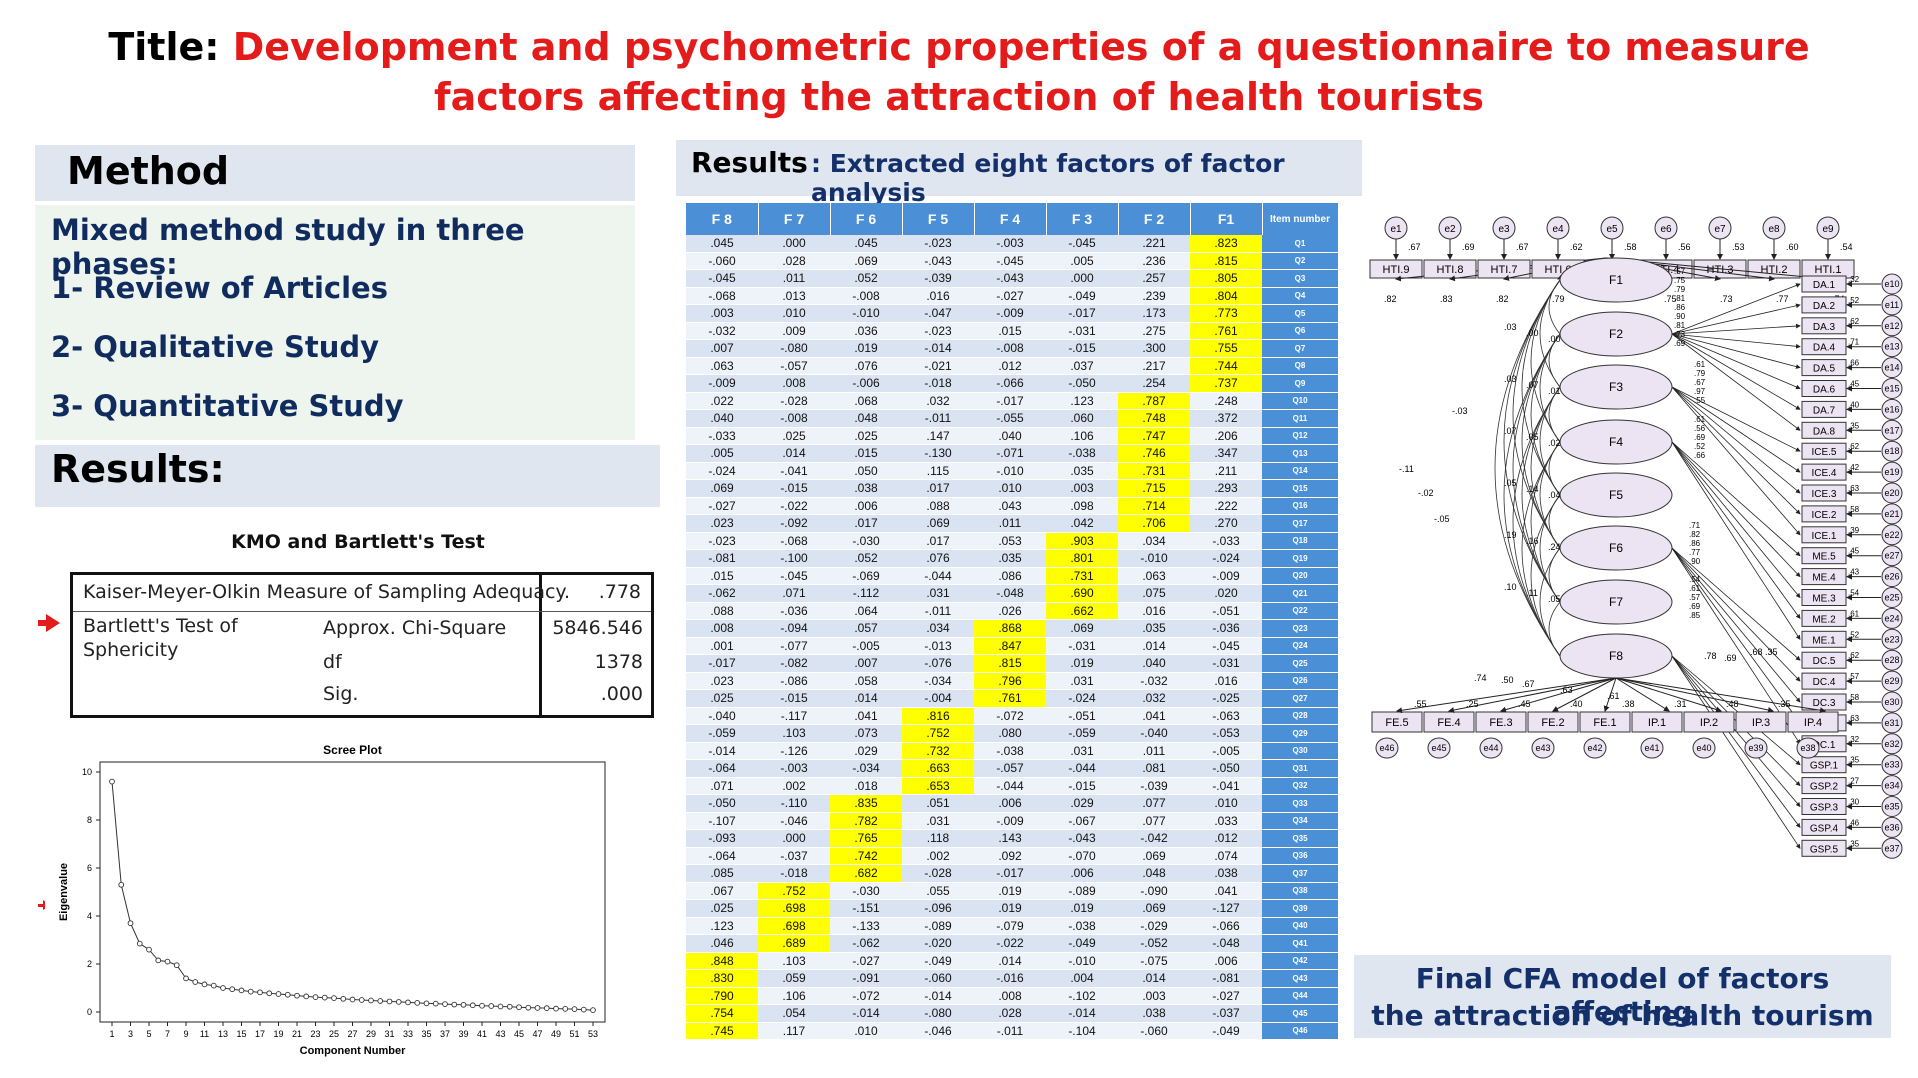  I want to click on path-loading: .90, so click(1695, 561).